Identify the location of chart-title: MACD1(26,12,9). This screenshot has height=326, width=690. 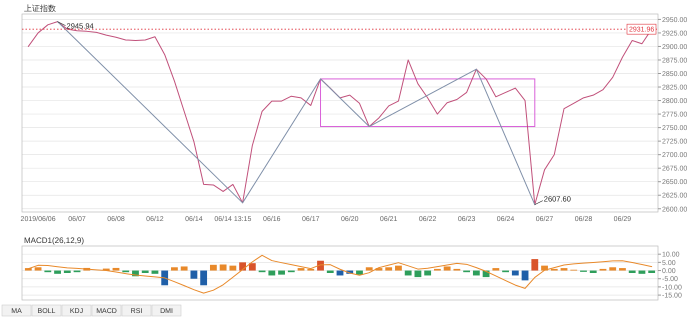
(54, 240).